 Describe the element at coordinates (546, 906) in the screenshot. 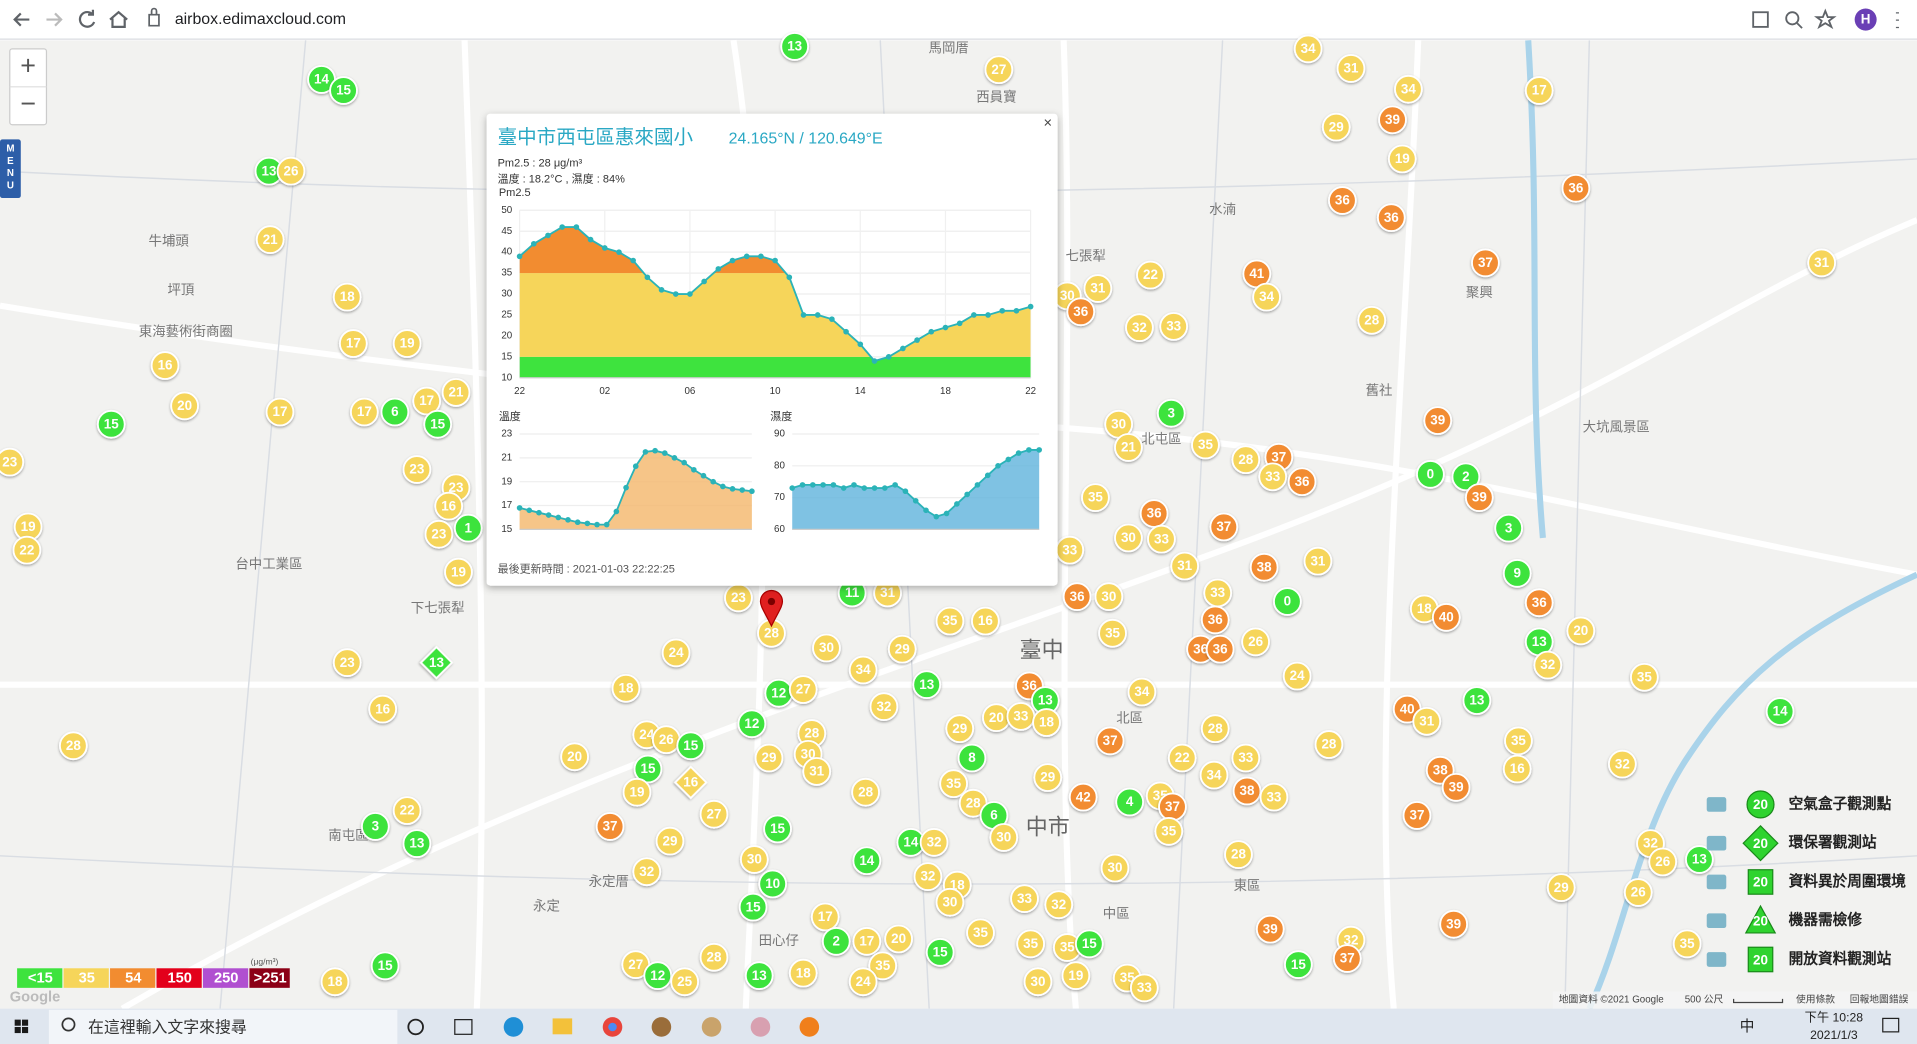

I see `map-label: 永定` at that location.